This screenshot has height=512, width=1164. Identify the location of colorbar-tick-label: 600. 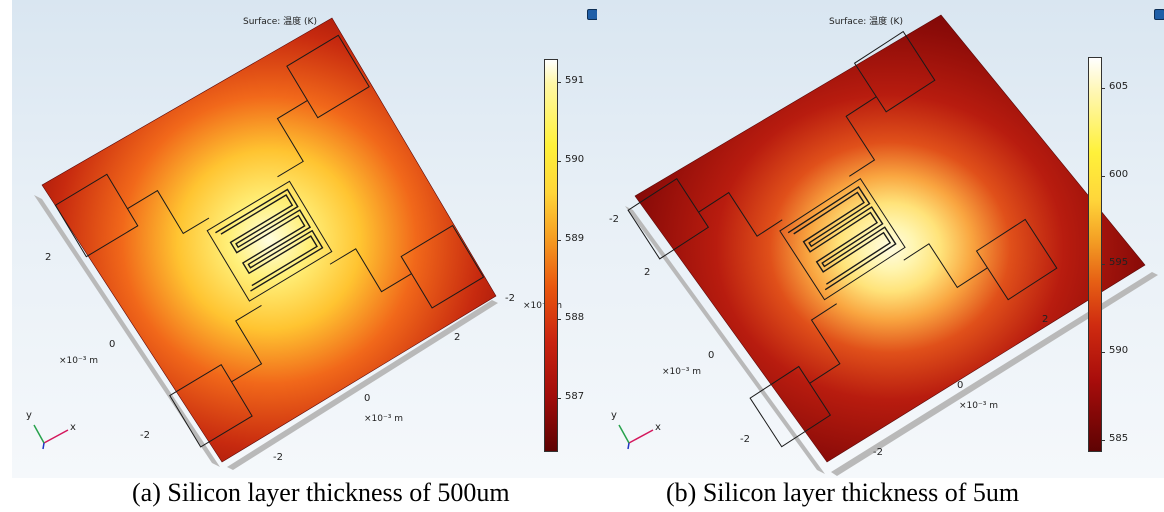
(1119, 174).